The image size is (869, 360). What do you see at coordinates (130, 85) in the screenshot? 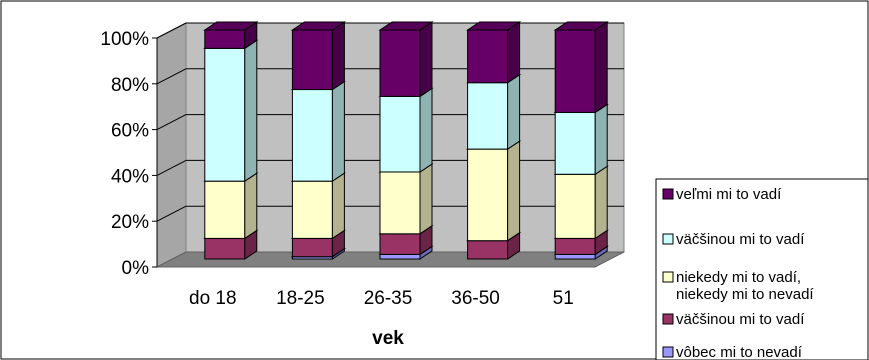
I see `y-tick-label: 80%` at bounding box center [130, 85].